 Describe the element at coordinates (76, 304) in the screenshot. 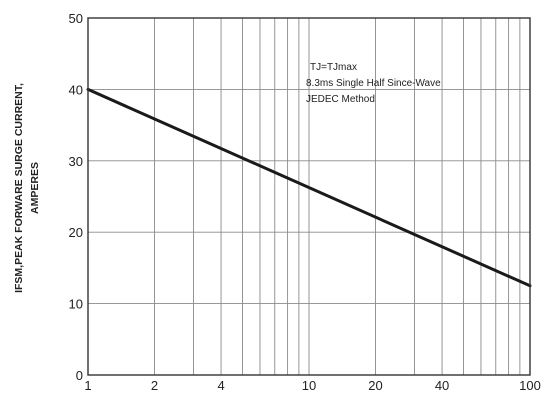

I see `y-tick-label: 10` at that location.